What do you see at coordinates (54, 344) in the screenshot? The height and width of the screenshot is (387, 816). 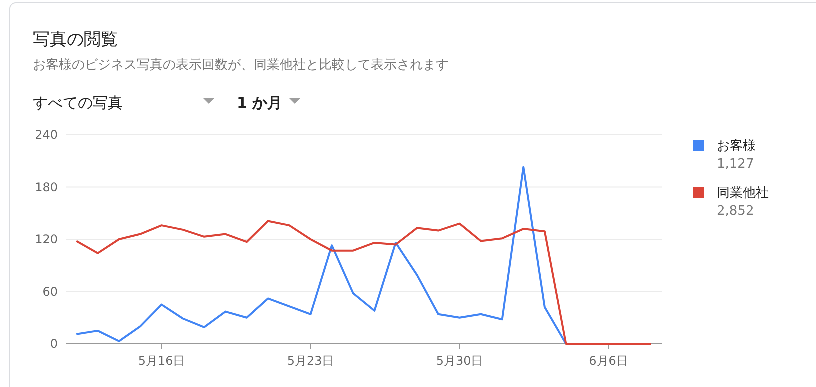 I see `y-tick-label: 0` at bounding box center [54, 344].